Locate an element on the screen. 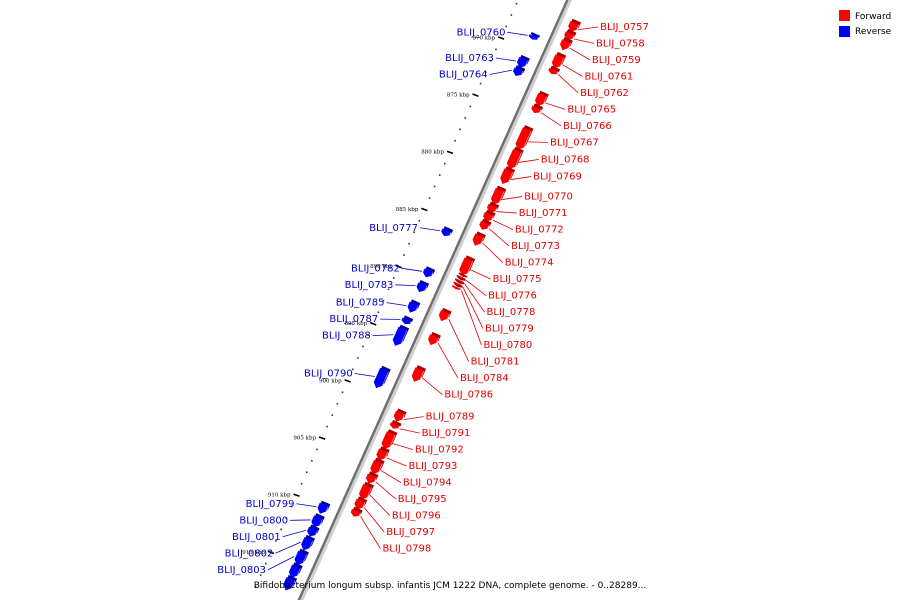 The width and height of the screenshot is (900, 600). gene-label: BLIJ_0788 is located at coordinates (346, 336).